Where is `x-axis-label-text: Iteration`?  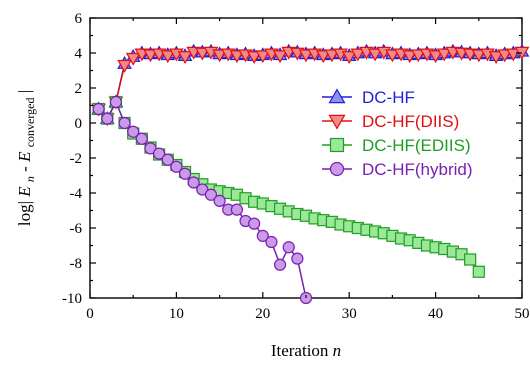 x-axis-label-text: Iteration is located at coordinates (300, 350).